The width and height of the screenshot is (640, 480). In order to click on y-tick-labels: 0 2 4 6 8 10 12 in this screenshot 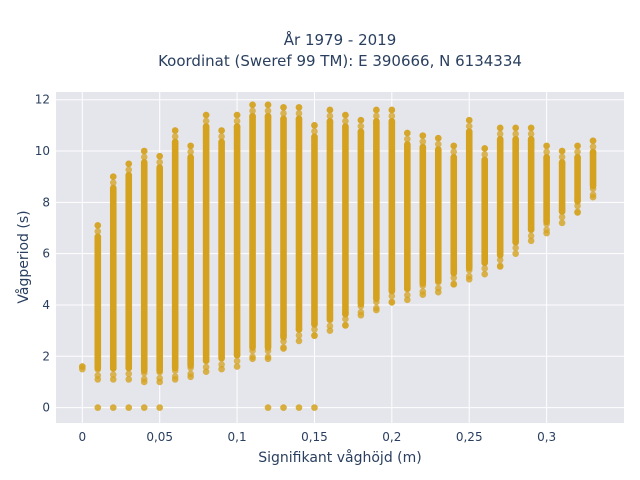, I will do `click(42, 254)`.